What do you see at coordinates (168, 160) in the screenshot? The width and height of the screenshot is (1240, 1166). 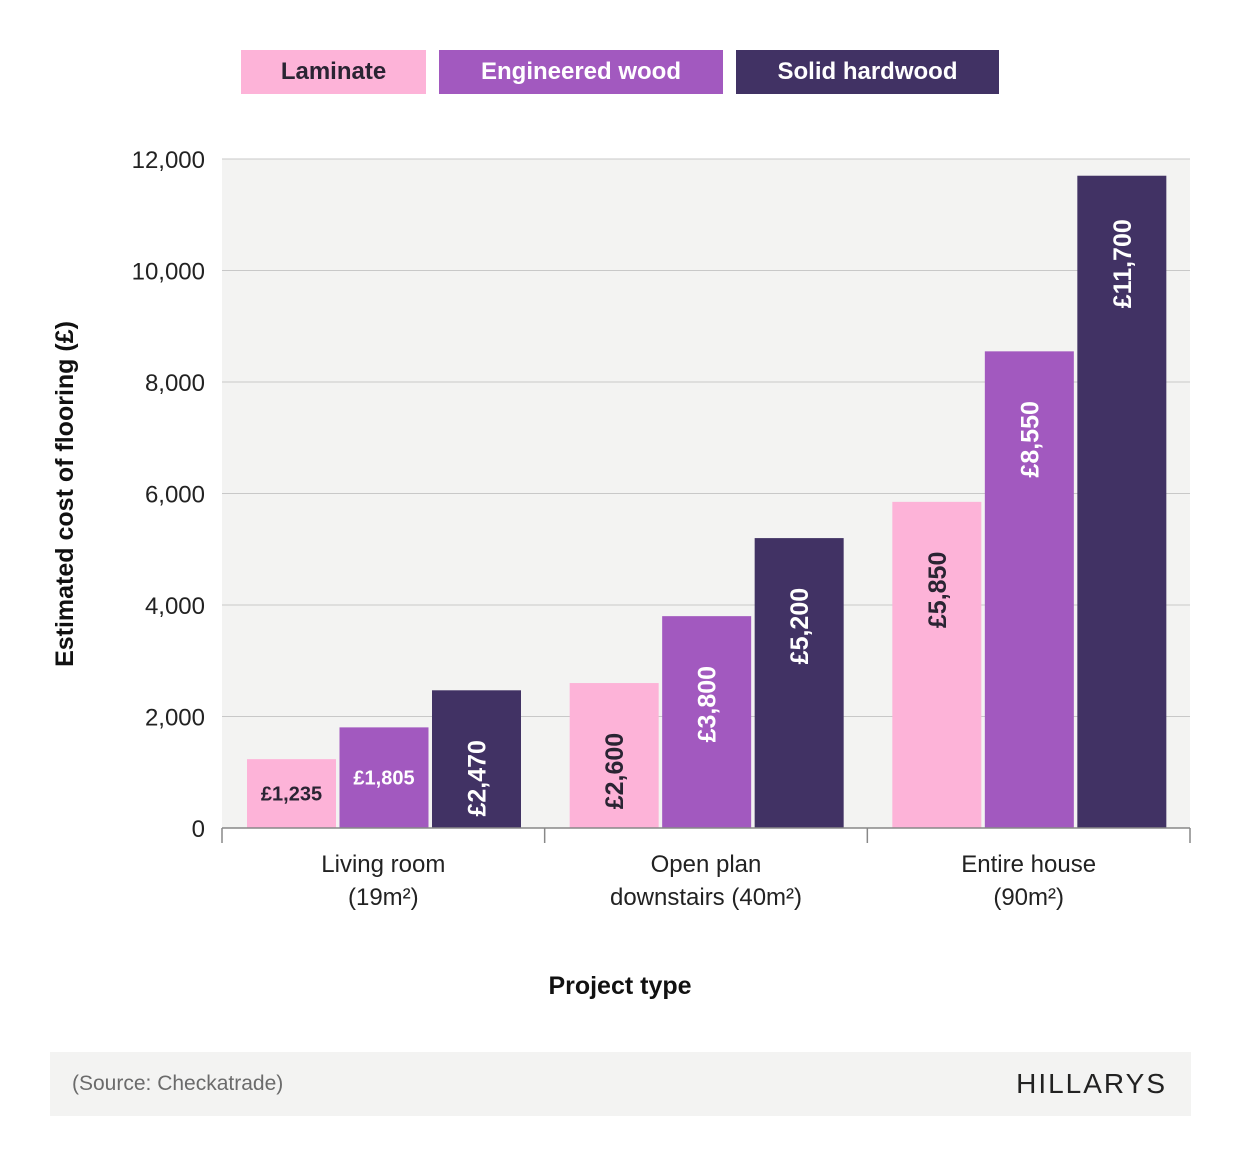 I see `y-tick-label: 12,000` at bounding box center [168, 160].